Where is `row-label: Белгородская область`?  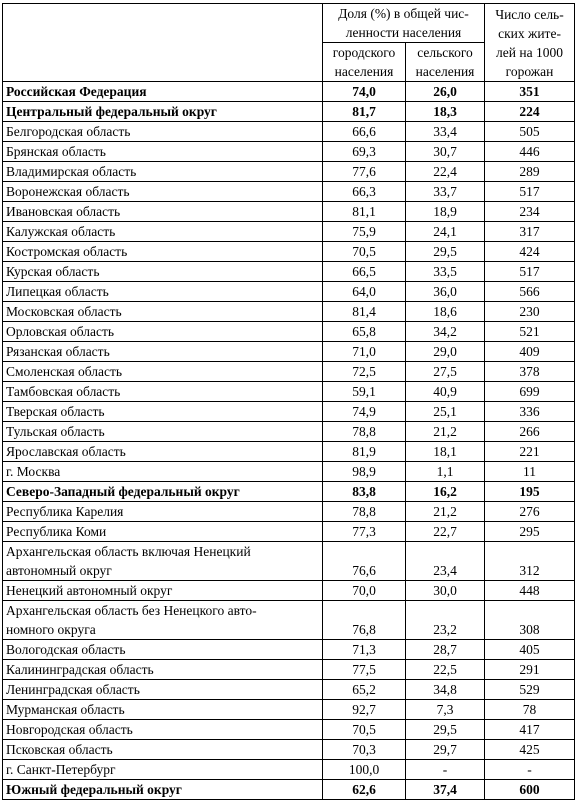 row-label: Белгородская область is located at coordinates (162, 131).